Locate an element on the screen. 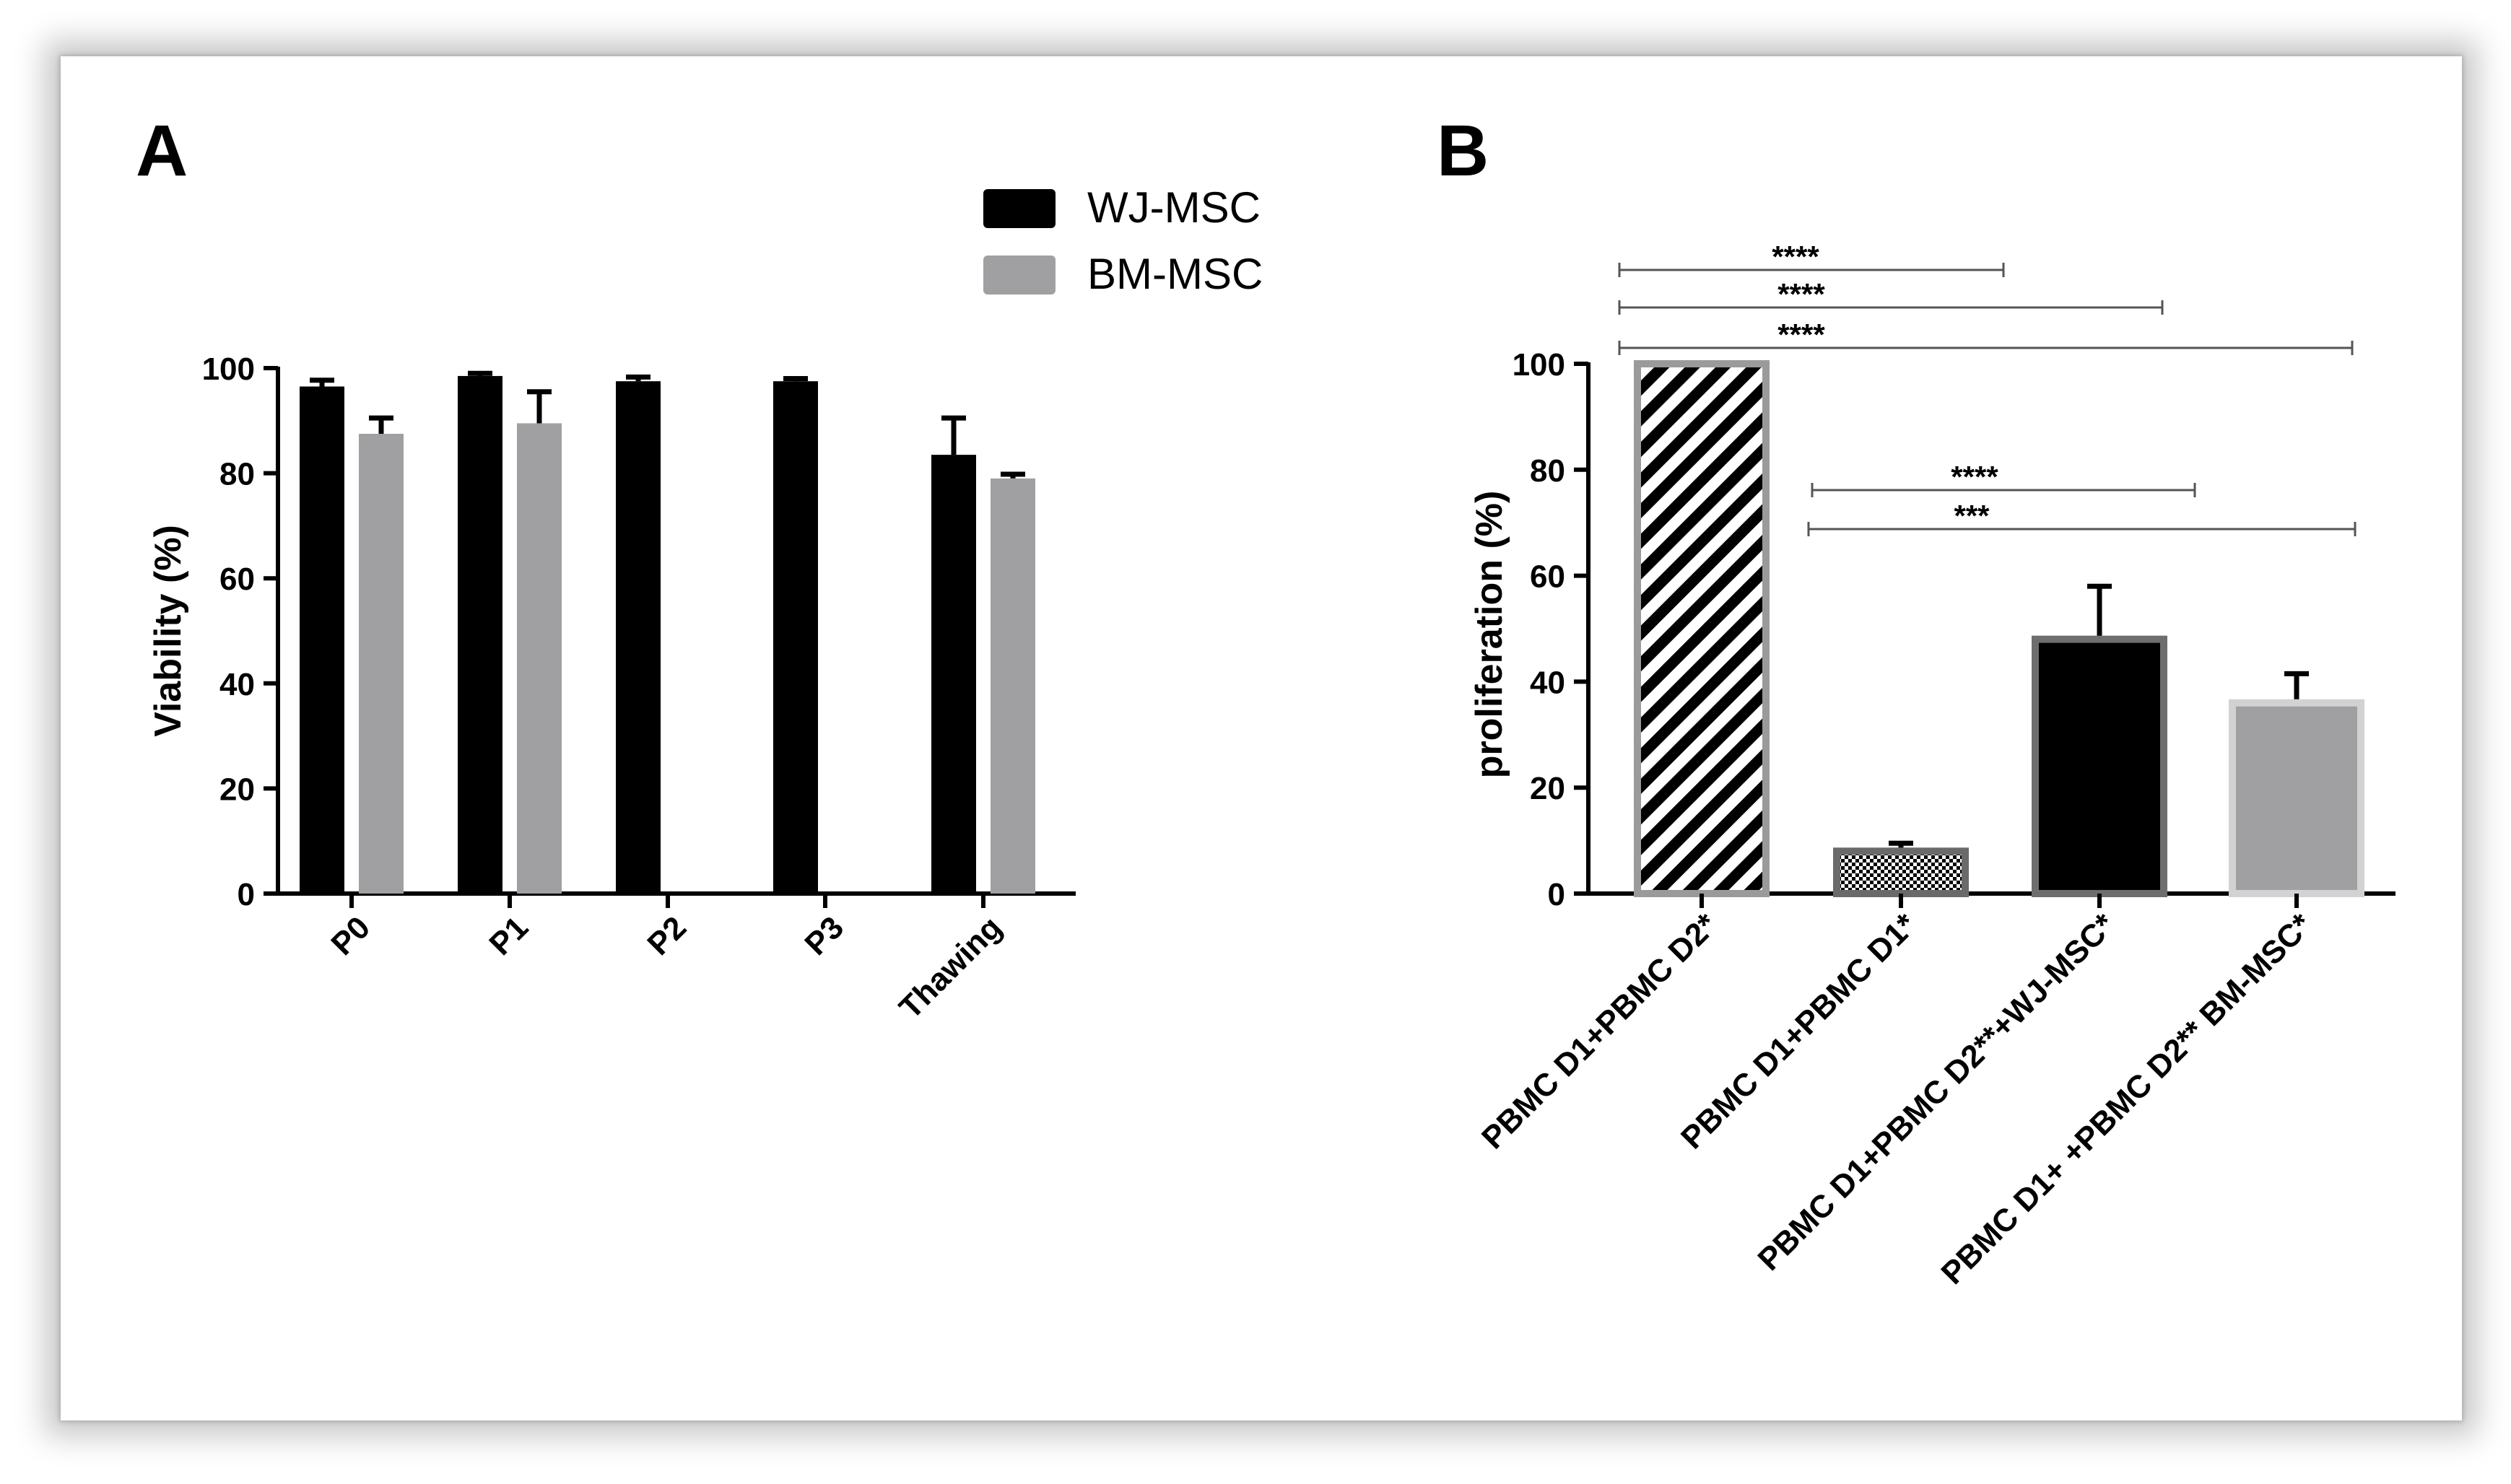  panel-a-letter: A is located at coordinates (162, 150).